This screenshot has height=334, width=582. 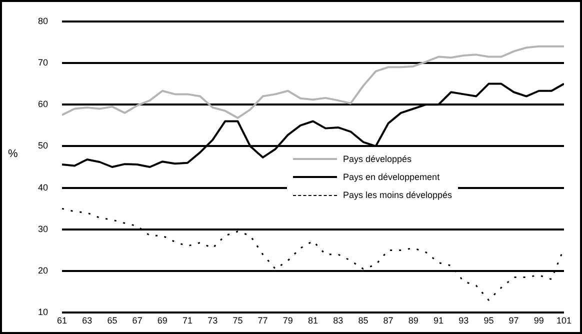 I want to click on x-tick-label: 77, so click(x=263, y=320).